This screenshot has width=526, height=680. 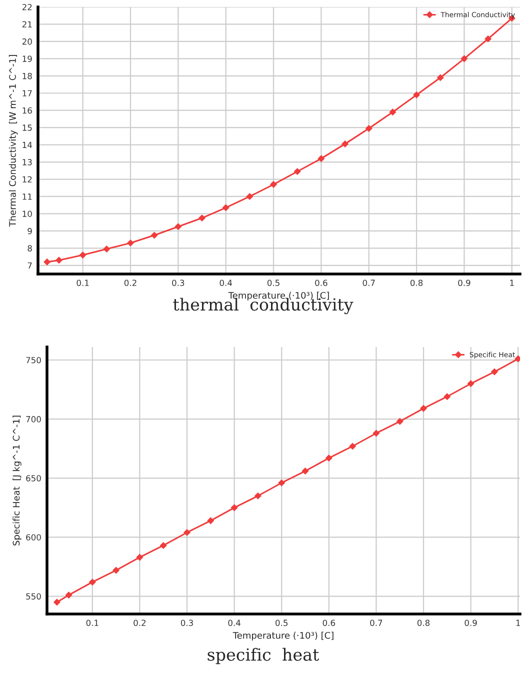 What do you see at coordinates (27, 213) in the screenshot?
I see `y-tick-label: 10` at bounding box center [27, 213].